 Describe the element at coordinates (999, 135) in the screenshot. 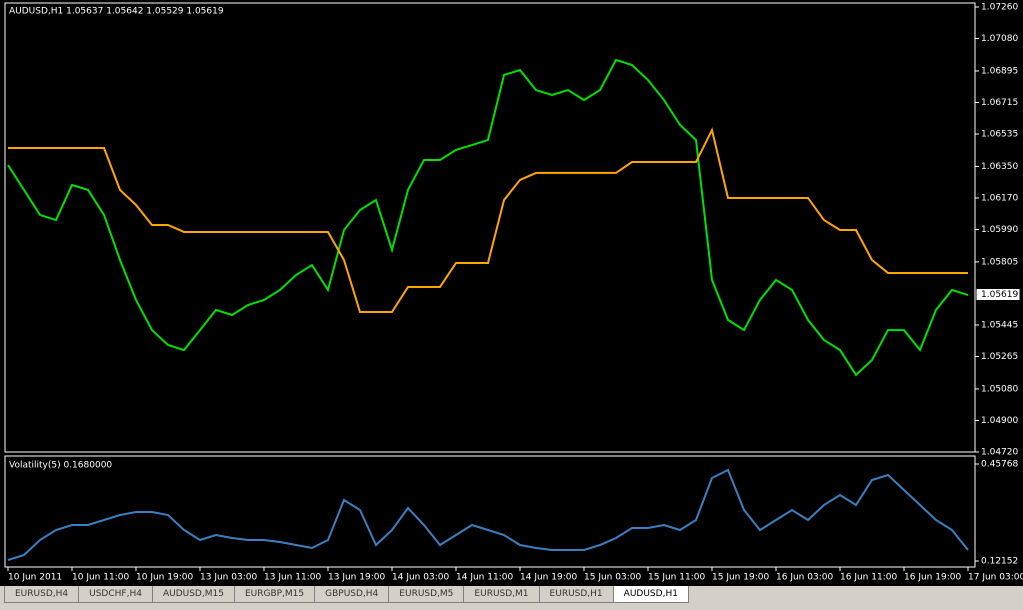

I see `y-tick-label: 1.06535` at that location.